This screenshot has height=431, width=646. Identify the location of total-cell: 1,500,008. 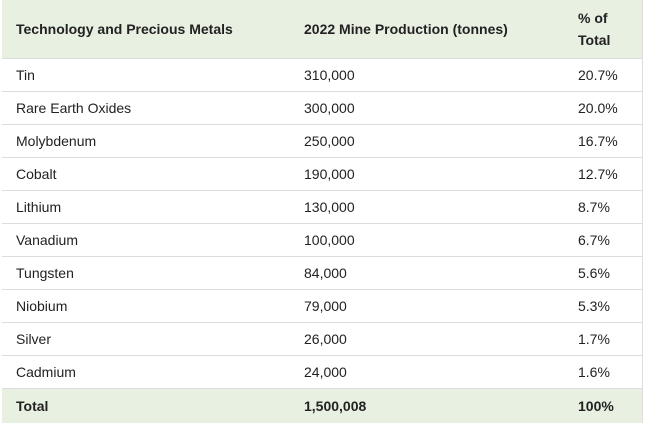
(427, 405).